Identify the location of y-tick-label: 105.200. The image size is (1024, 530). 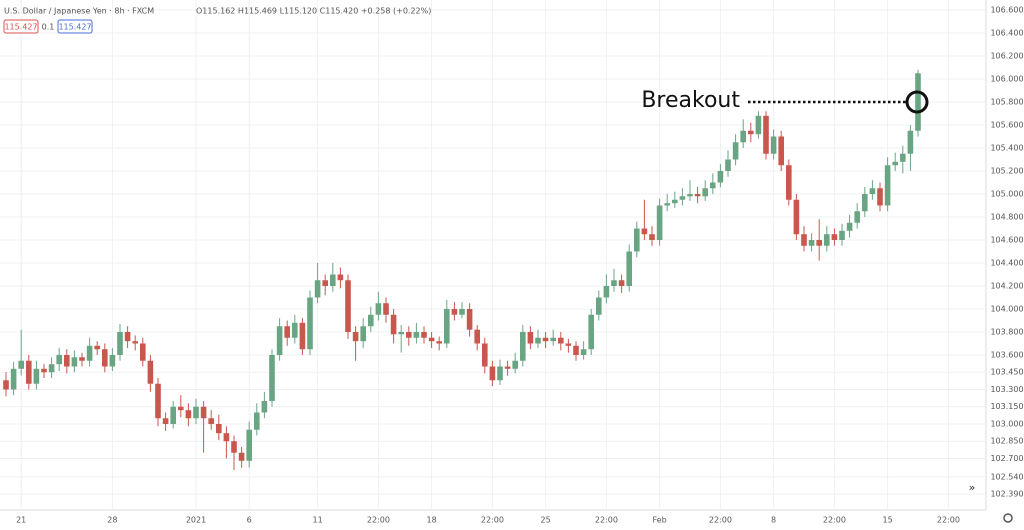
(1006, 170).